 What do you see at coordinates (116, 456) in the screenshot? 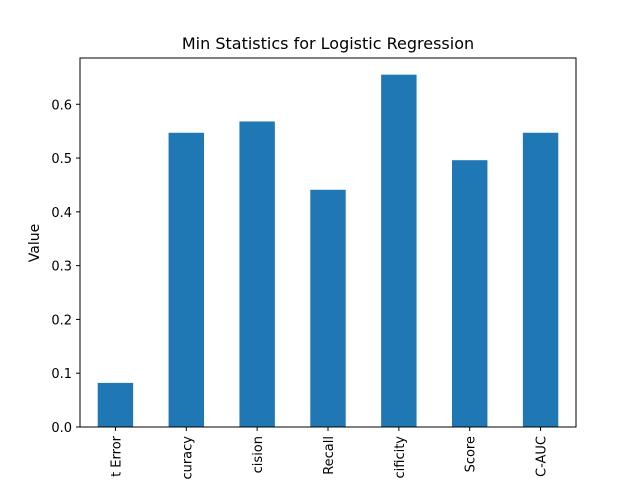
I see `x-tick-label-0: t Error` at bounding box center [116, 456].